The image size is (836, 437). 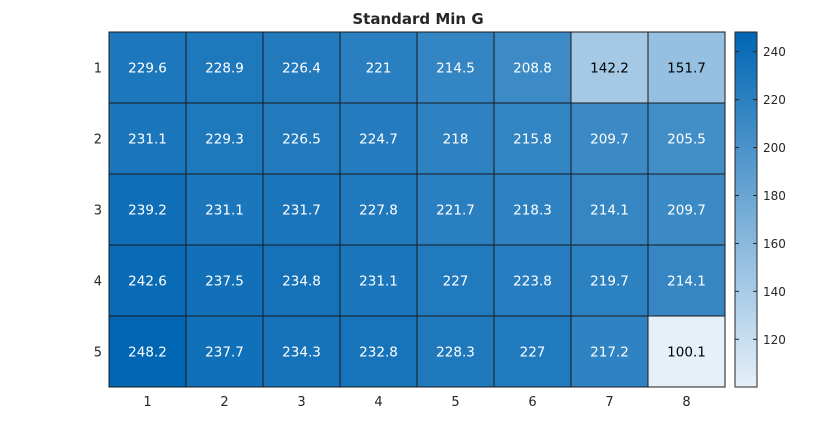 I want to click on cell-value-label: 151.7, so click(x=686, y=69).